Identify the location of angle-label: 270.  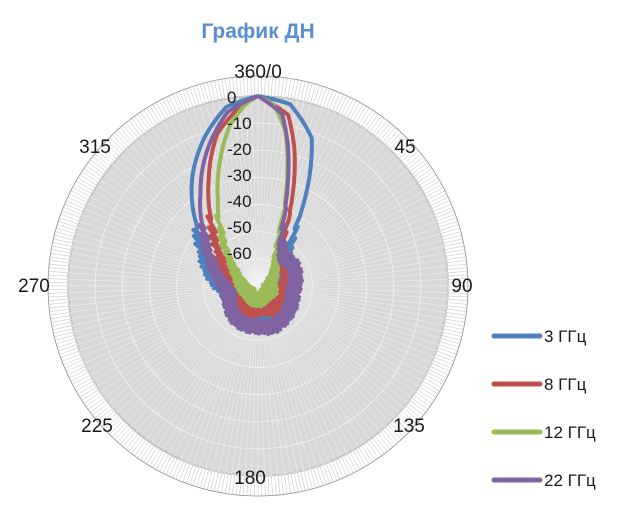
(34, 286).